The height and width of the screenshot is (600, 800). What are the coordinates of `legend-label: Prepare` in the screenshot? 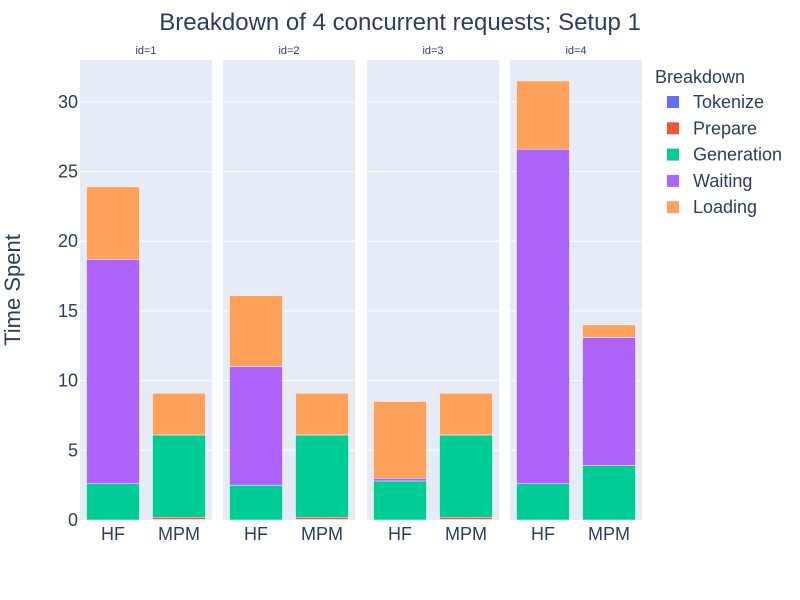 It's located at (725, 128).